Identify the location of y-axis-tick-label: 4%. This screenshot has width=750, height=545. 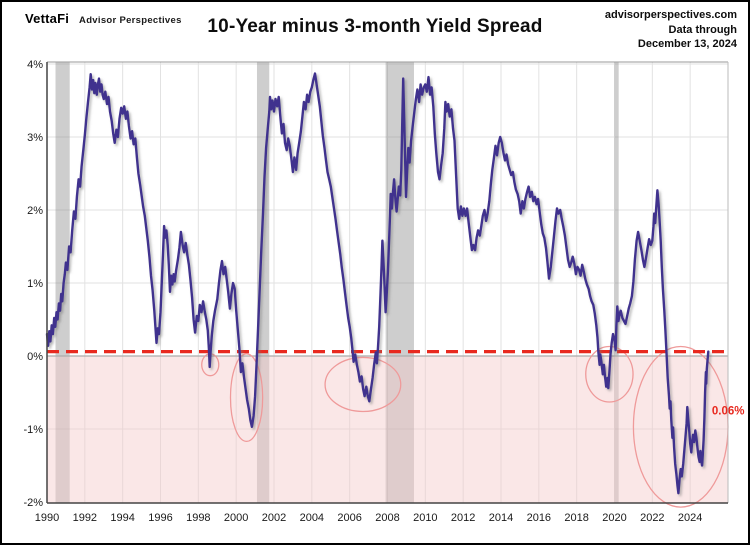
(35, 65).